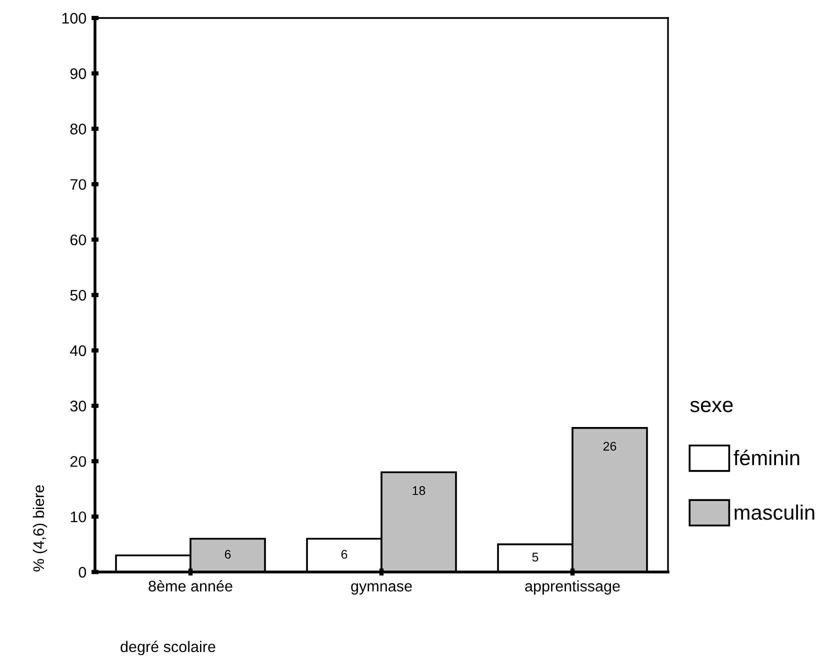 The width and height of the screenshot is (822, 659). I want to click on y-tick-label: 100, so click(74, 18).